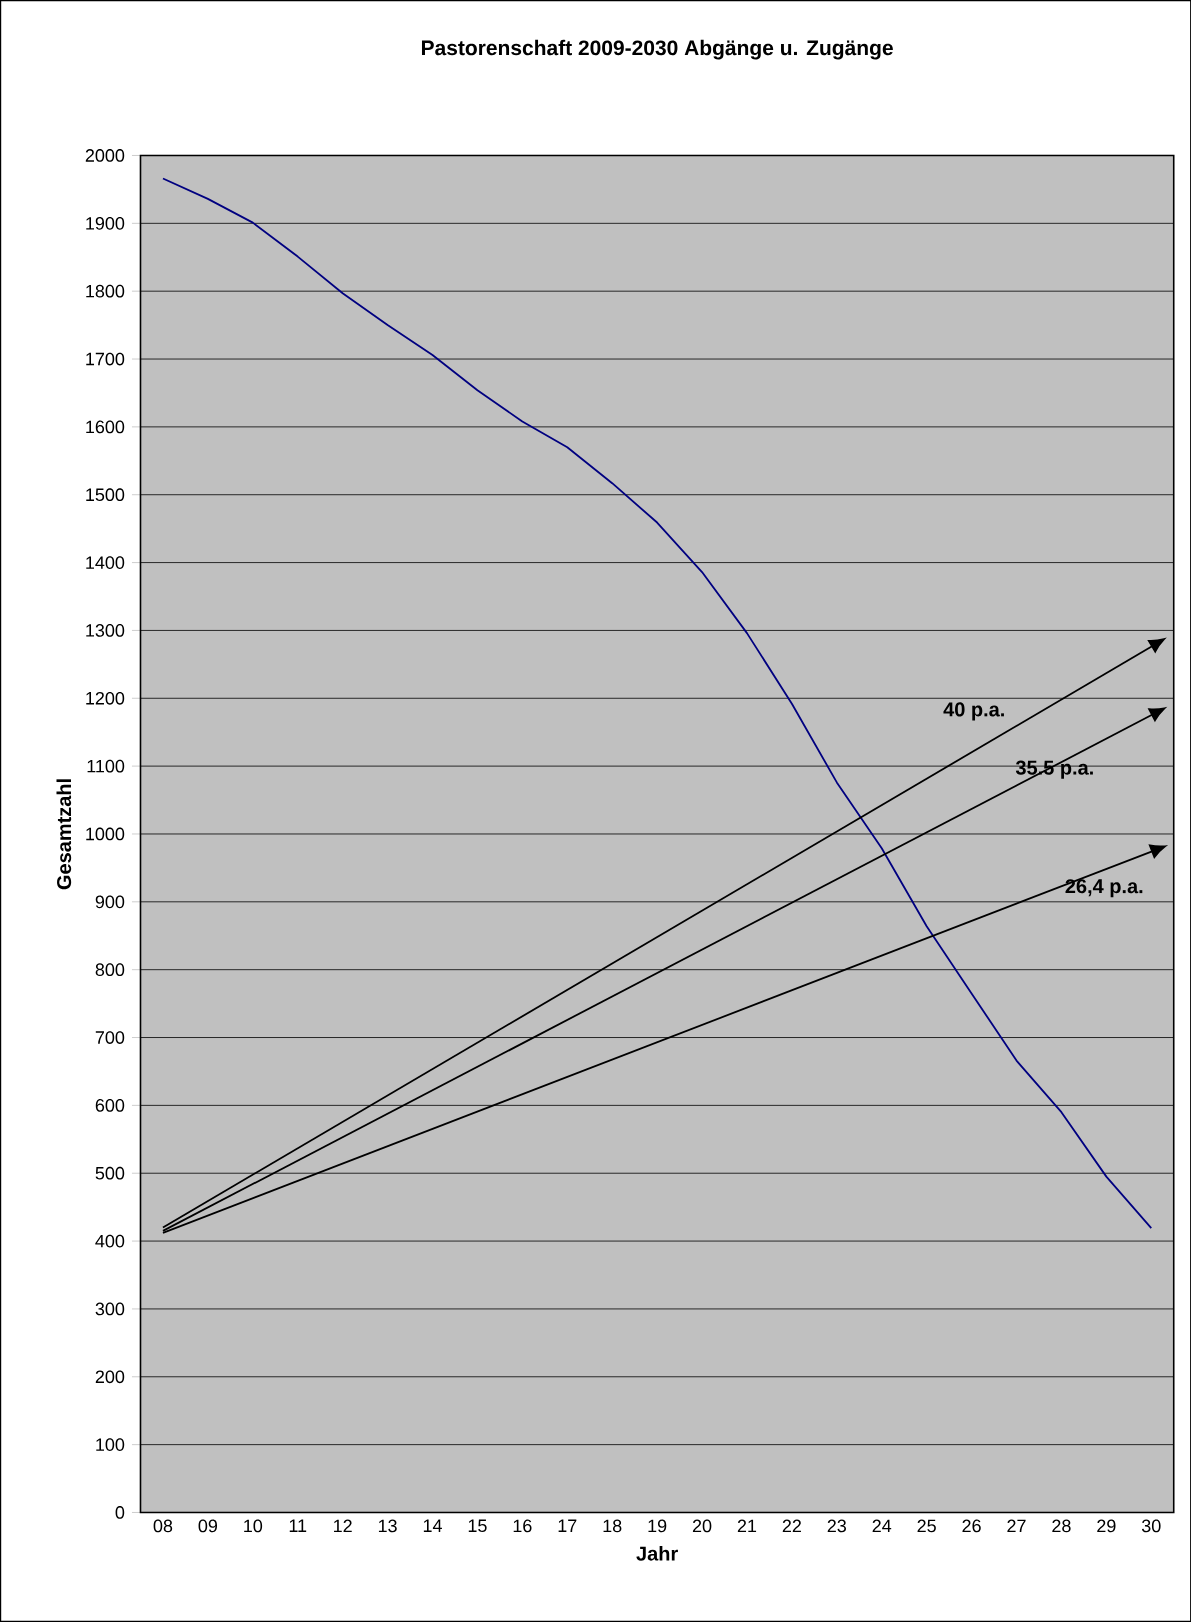 This screenshot has height=1622, width=1191. What do you see at coordinates (1151, 1526) in the screenshot?
I see `x-tick-label: 30` at bounding box center [1151, 1526].